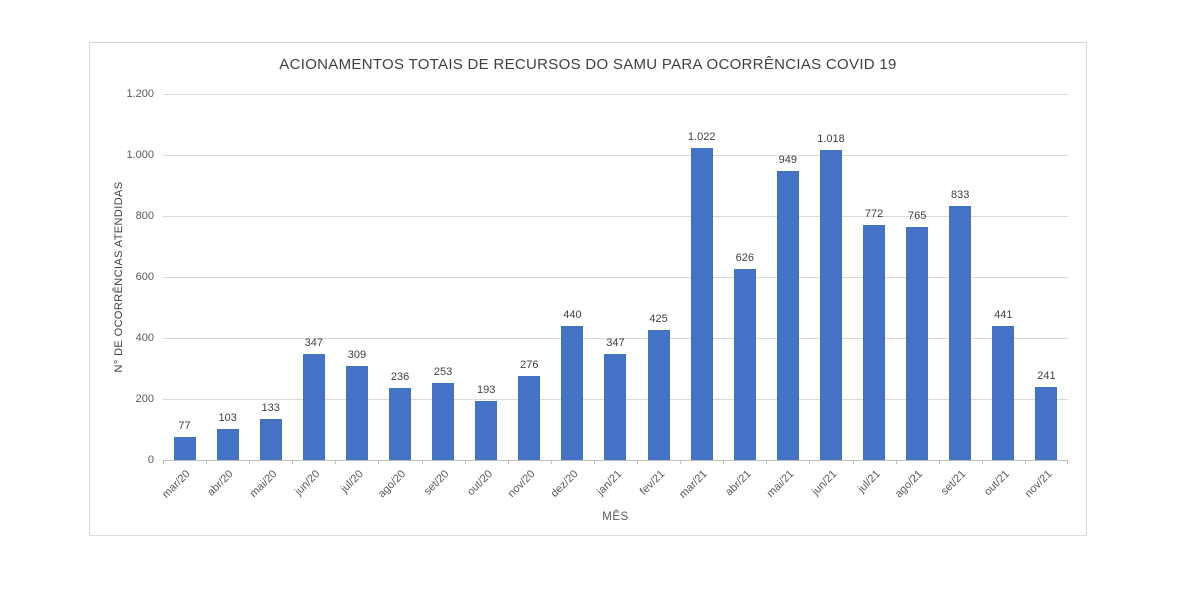 The image size is (1200, 600). What do you see at coordinates (788, 159) in the screenshot?
I see `bar-value-label-mai-21: 949` at bounding box center [788, 159].